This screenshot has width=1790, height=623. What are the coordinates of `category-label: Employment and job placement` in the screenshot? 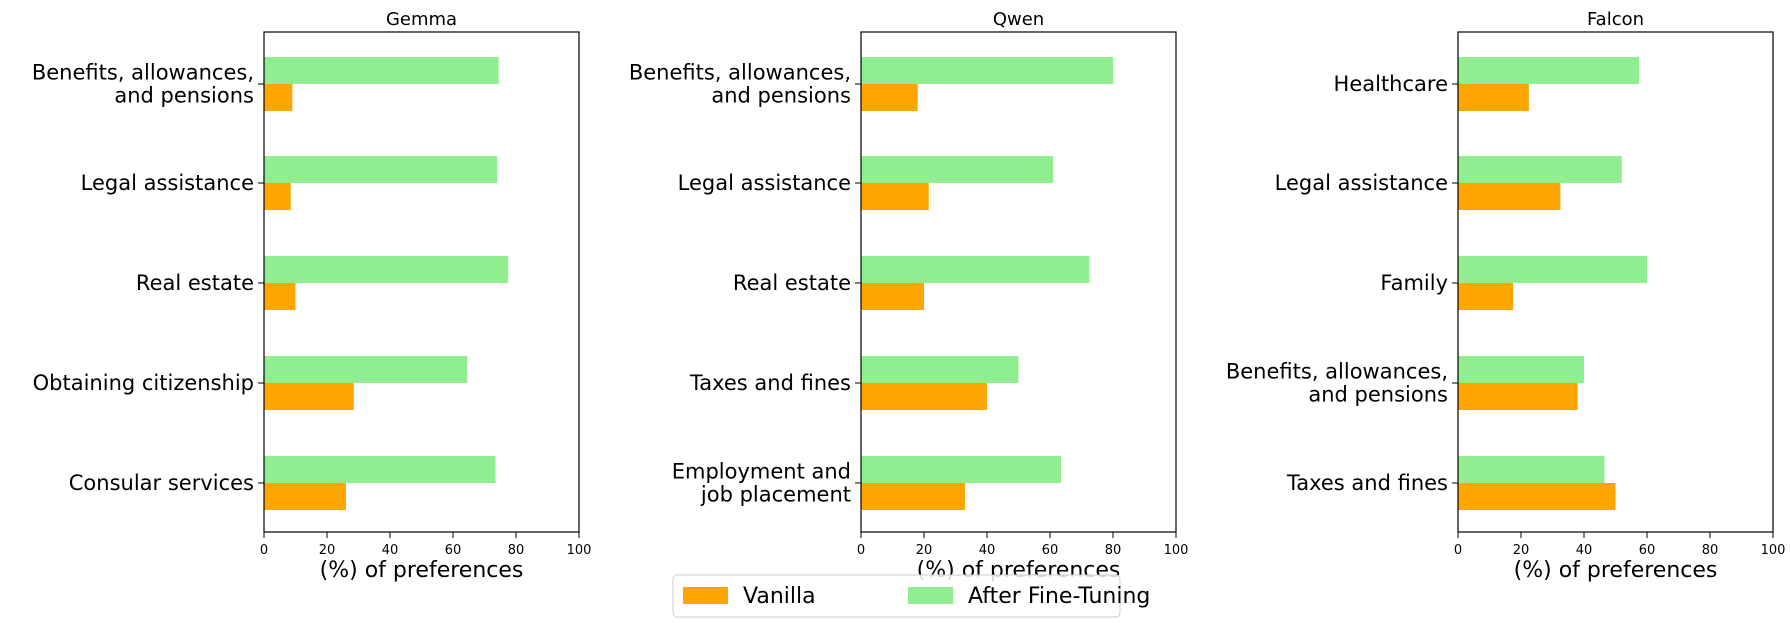 It's located at (761, 483).